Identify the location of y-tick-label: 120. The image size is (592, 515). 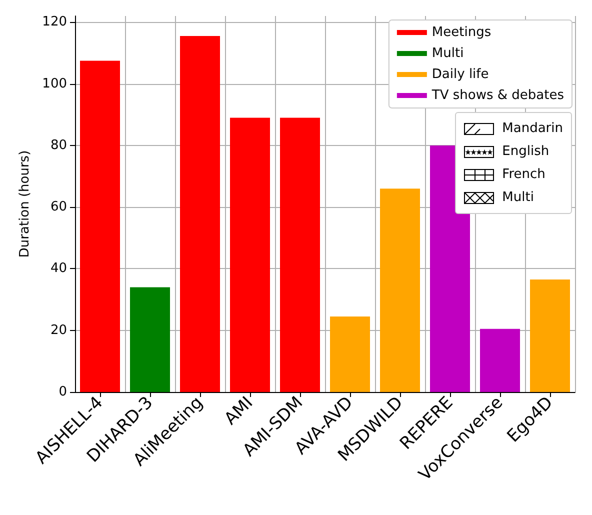
(54, 22).